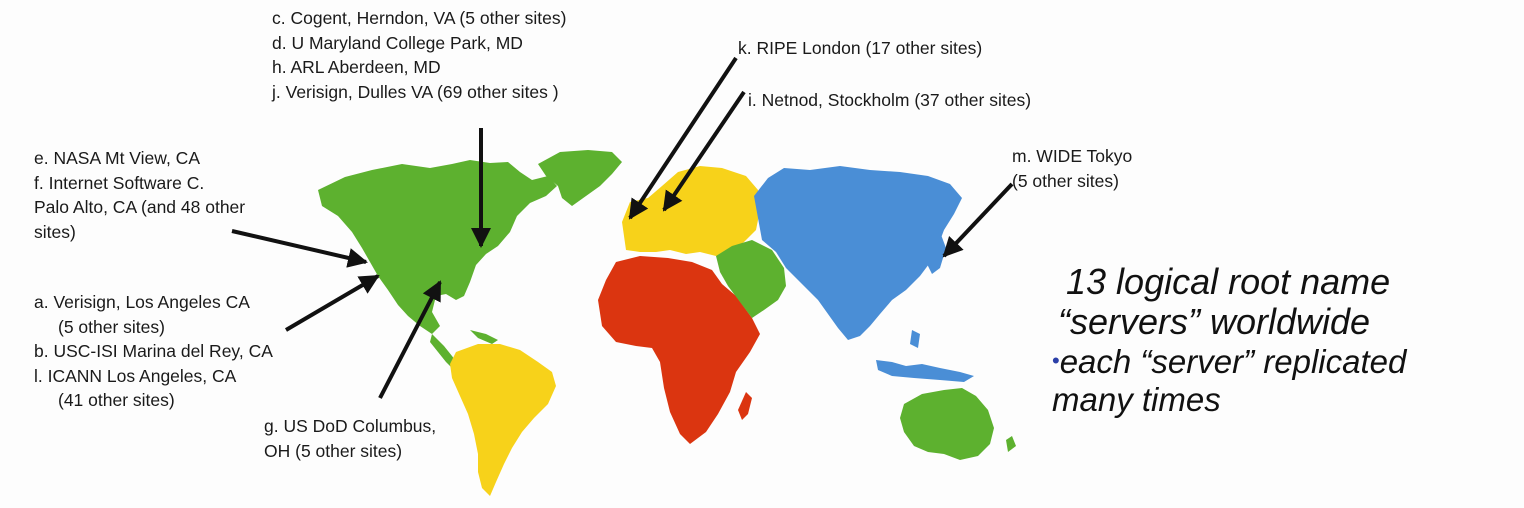  What do you see at coordinates (350, 438) in the screenshot?
I see `label-dod-group: g. US DoD Columbus, OH (5 other sites)` at bounding box center [350, 438].